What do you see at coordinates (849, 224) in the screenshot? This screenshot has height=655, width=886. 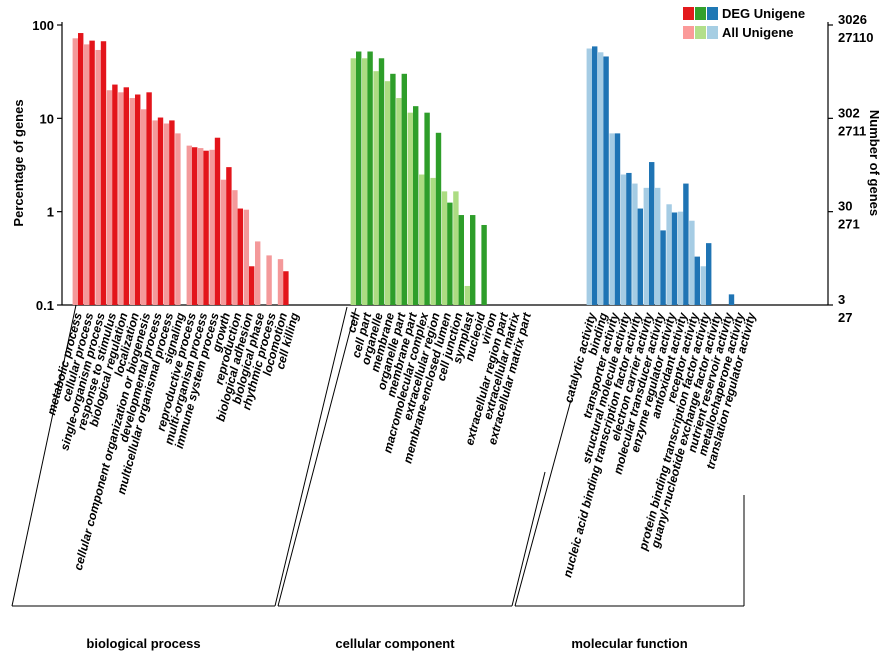 I see `y2-tick-label-bottom: 271` at bounding box center [849, 224].